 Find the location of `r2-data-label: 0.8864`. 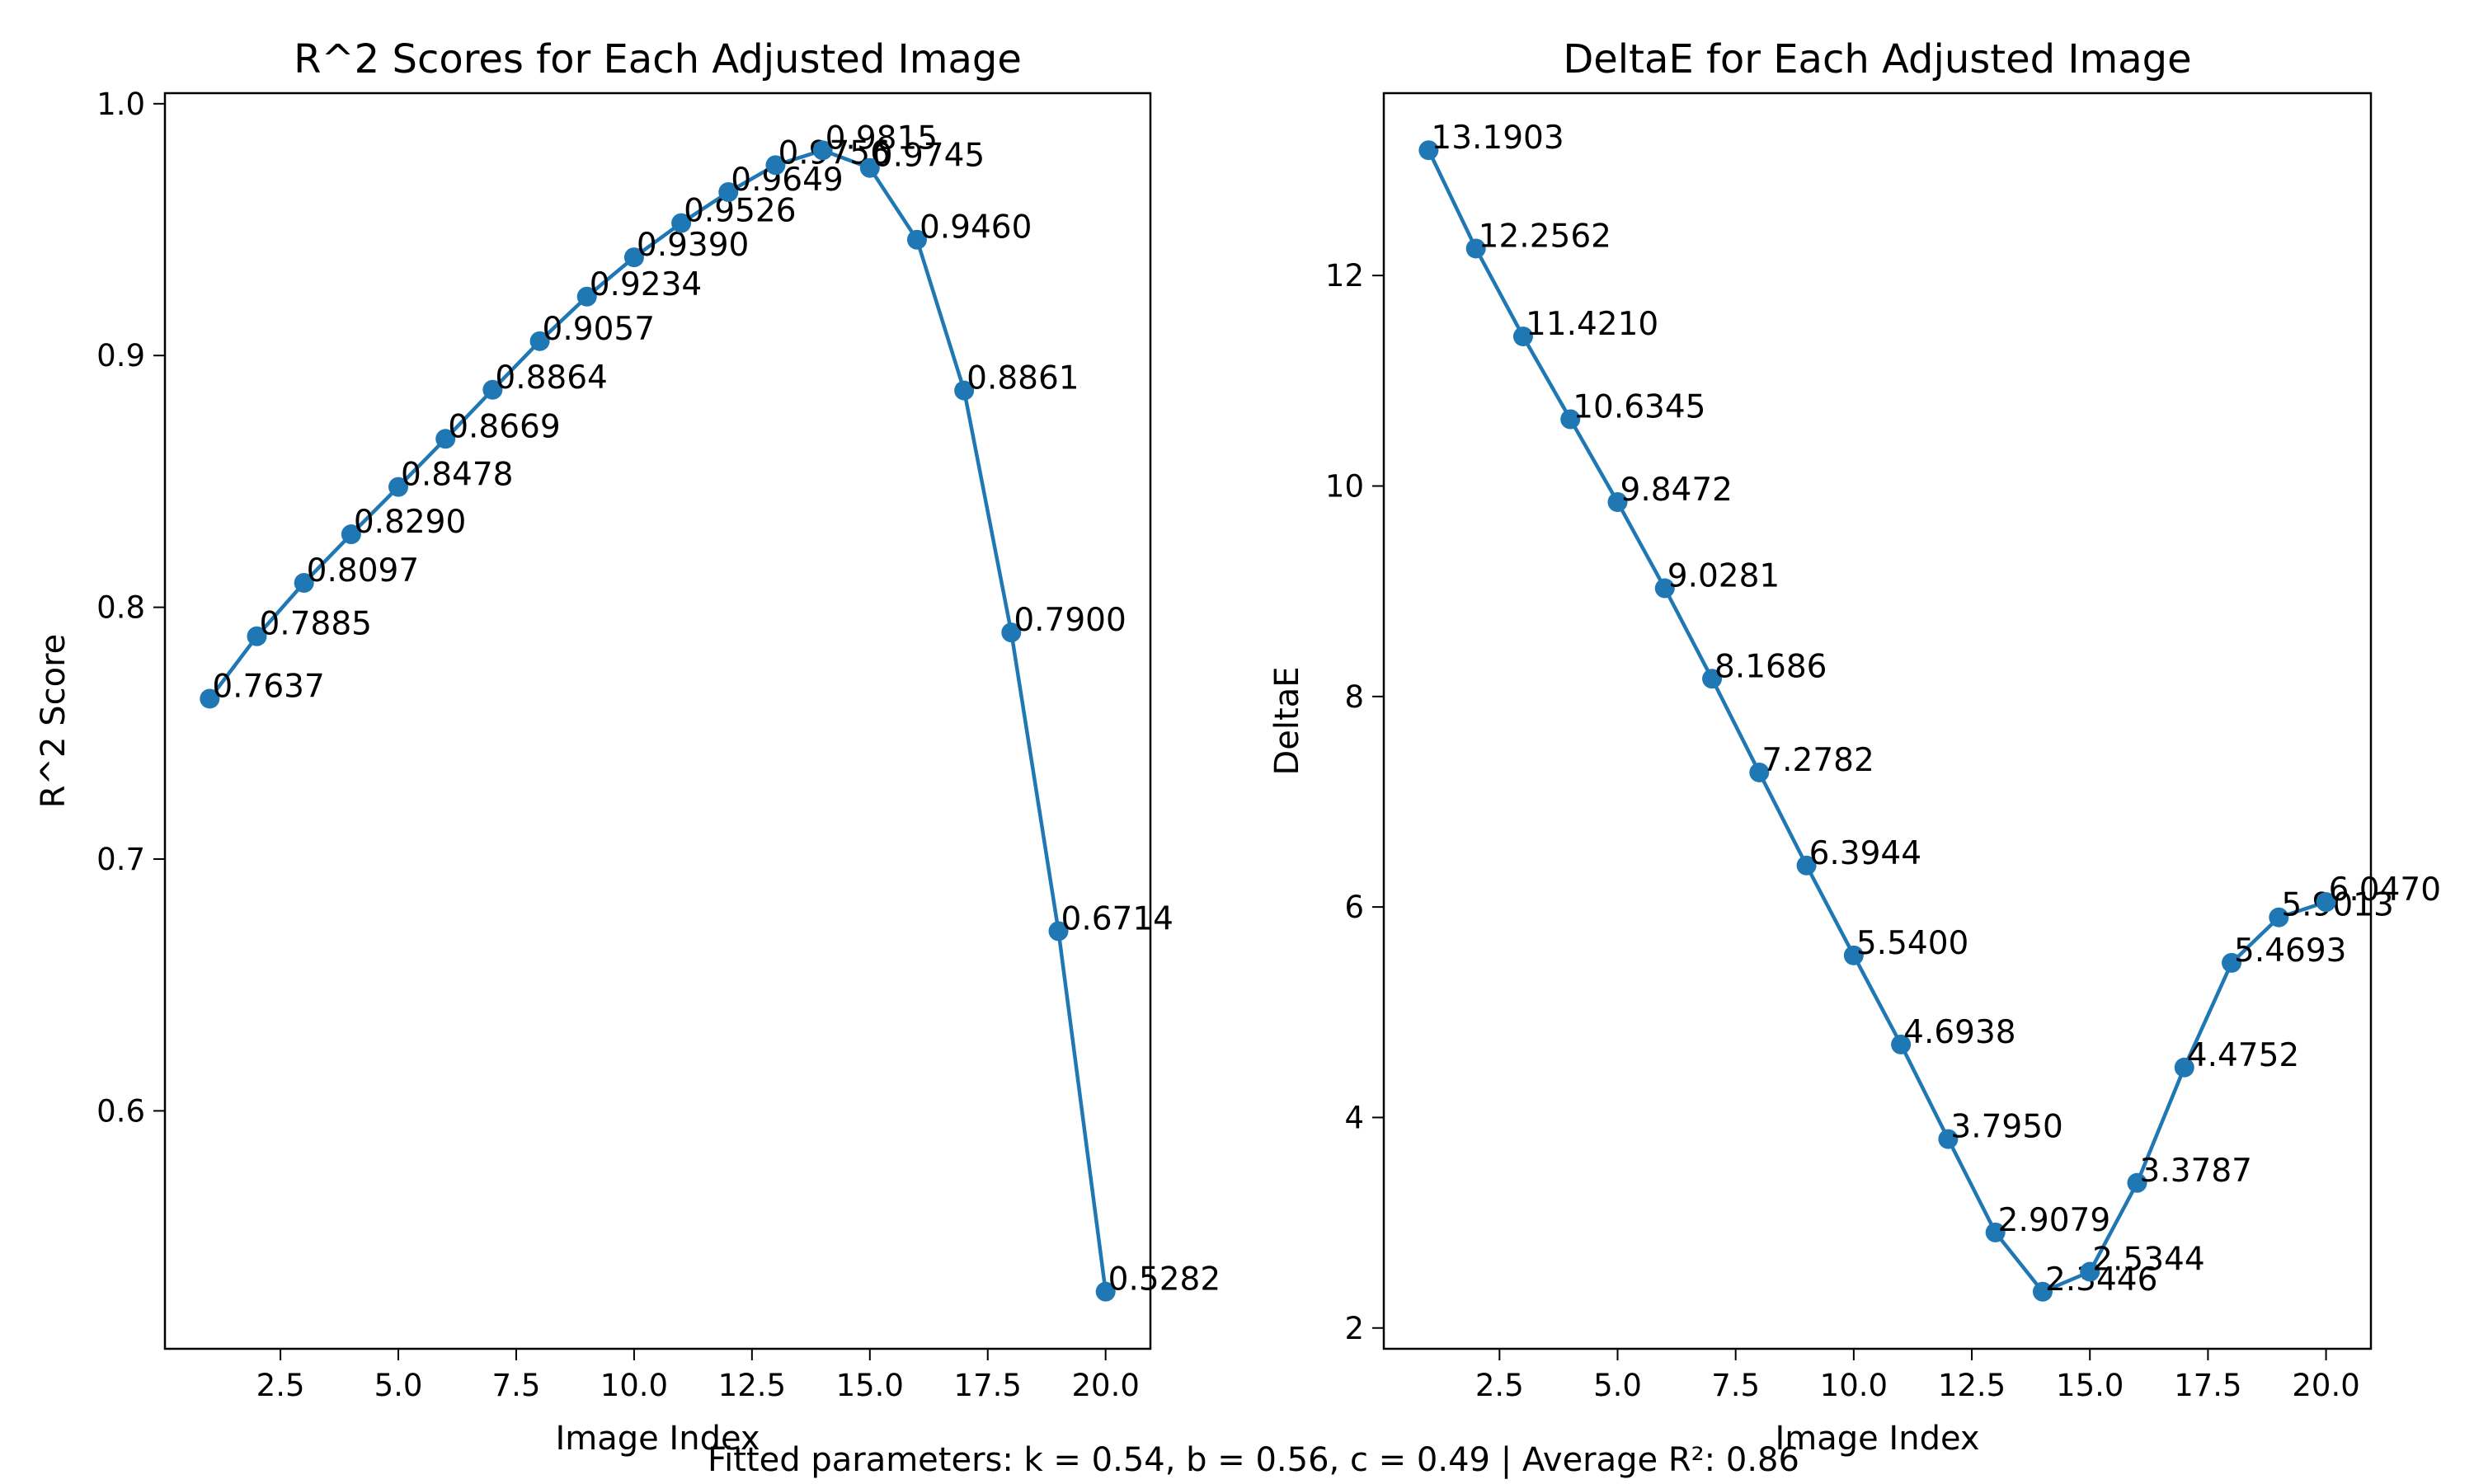

r2-data-label: 0.8864 is located at coordinates (551, 378).